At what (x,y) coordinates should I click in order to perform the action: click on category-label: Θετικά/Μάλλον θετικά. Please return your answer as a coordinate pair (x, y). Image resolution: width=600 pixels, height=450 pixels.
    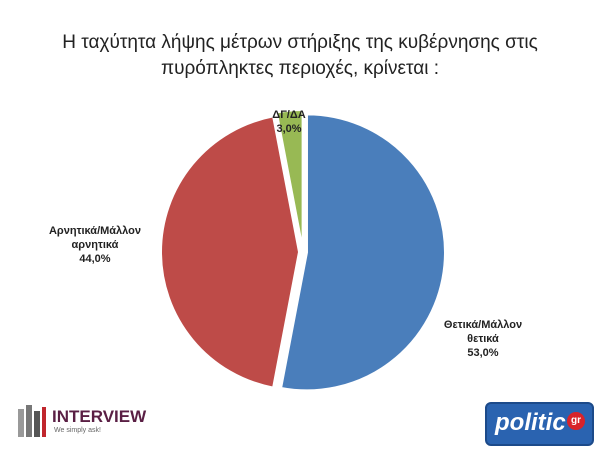
    Looking at the image, I should click on (483, 332).